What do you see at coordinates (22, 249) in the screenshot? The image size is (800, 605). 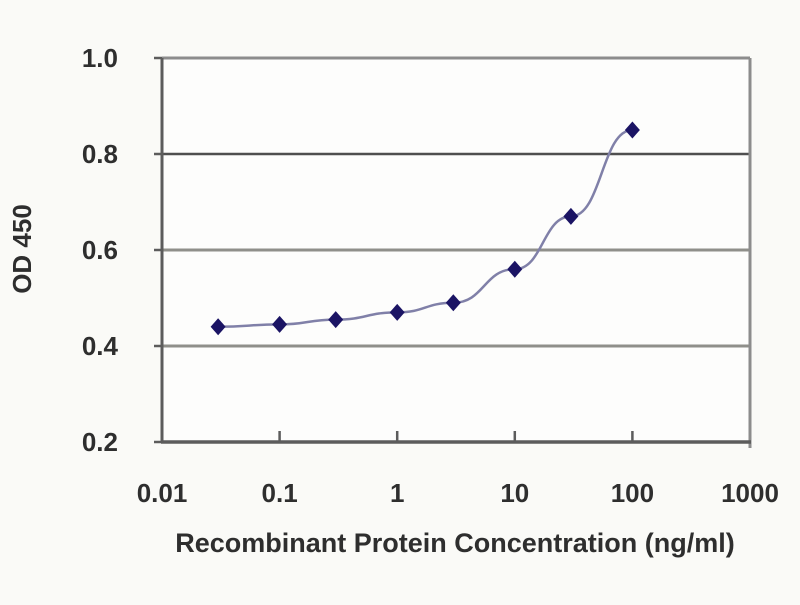 I see `y-axis-title: OD 450` at bounding box center [22, 249].